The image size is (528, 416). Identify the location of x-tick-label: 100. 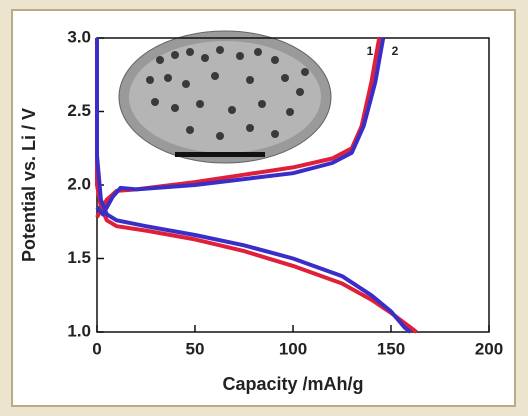
(293, 348).